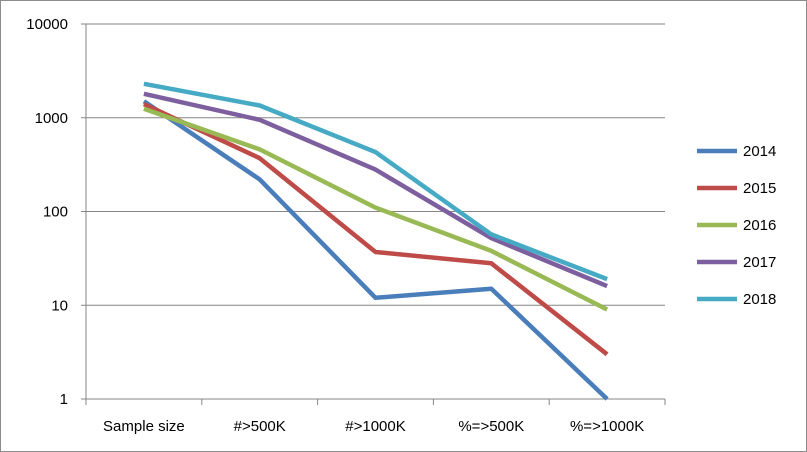 The height and width of the screenshot is (452, 807). Describe the element at coordinates (759, 262) in the screenshot. I see `legend-label-2017: 2017` at that location.